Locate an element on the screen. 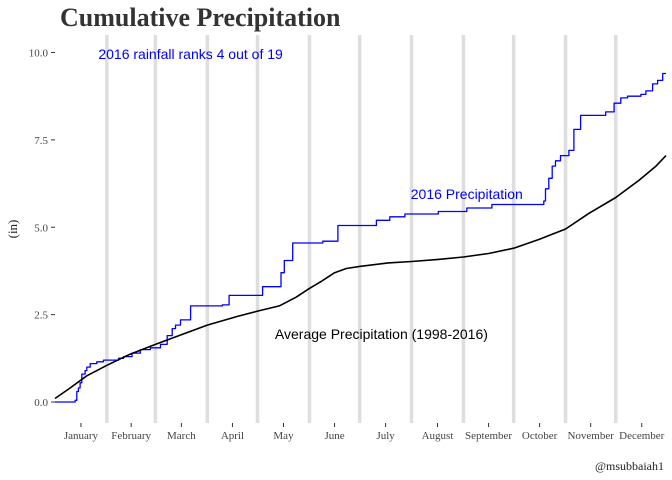 This screenshot has height=480, width=672. x-tick-label-1: February is located at coordinates (131, 436).